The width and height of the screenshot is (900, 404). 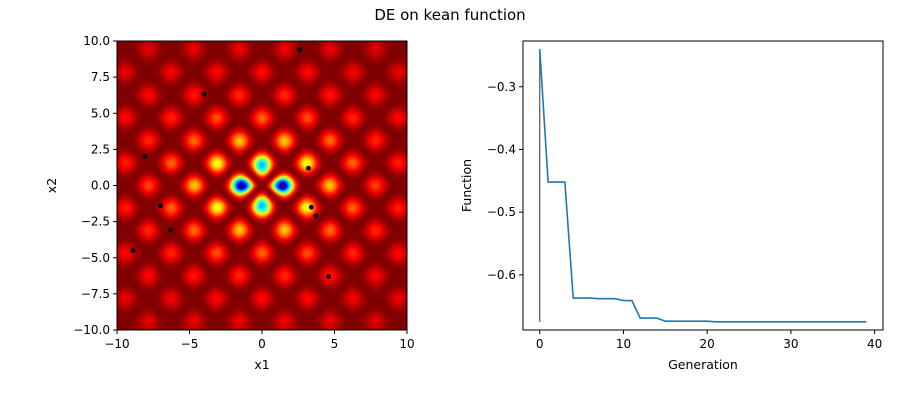 What do you see at coordinates (449, 15) in the screenshot?
I see `figure-title: DE on kean function` at bounding box center [449, 15].